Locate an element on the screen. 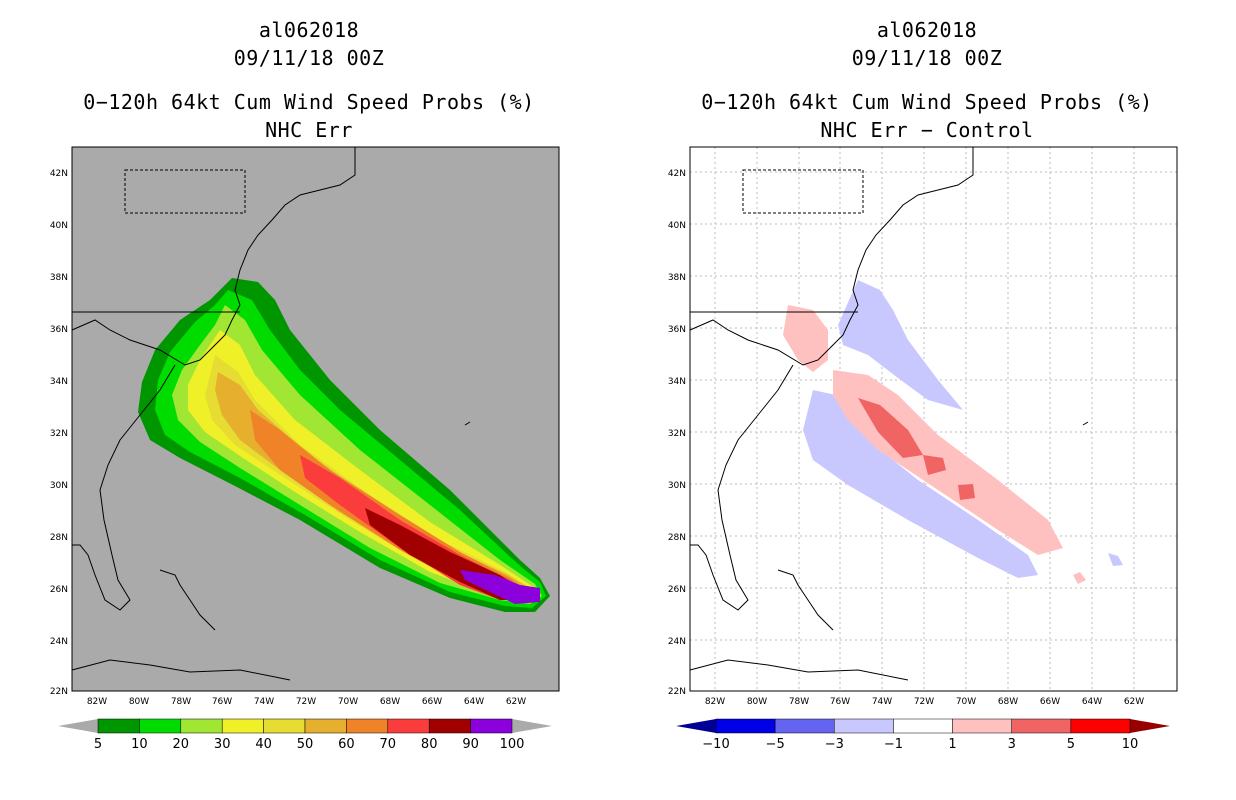 This screenshot has width=1236, height=800. colorbar: 5 10 20 30 40 50 60 70 80 90 100 is located at coordinates (305, 735).